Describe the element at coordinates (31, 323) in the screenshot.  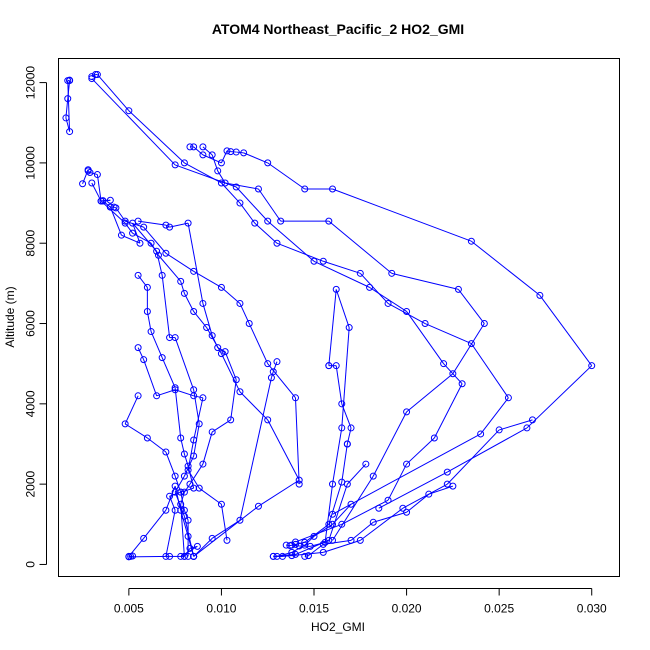
I see `y-tick-label: 6000` at that location.